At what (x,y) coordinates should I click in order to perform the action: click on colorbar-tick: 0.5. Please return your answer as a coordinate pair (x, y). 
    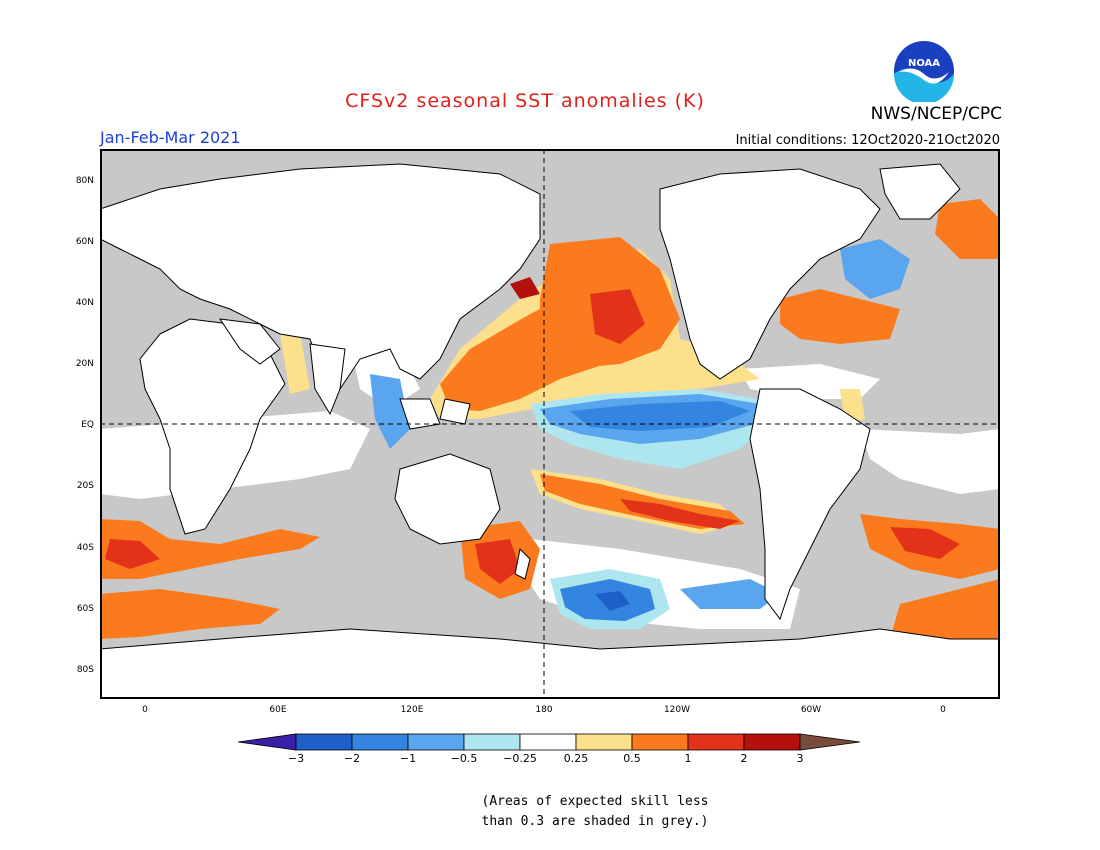
    Looking at the image, I should click on (632, 758).